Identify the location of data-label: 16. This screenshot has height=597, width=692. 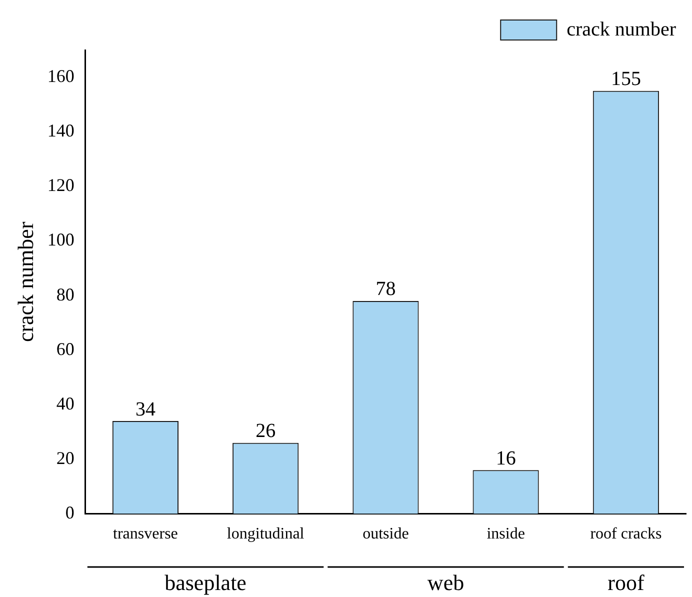
(506, 458).